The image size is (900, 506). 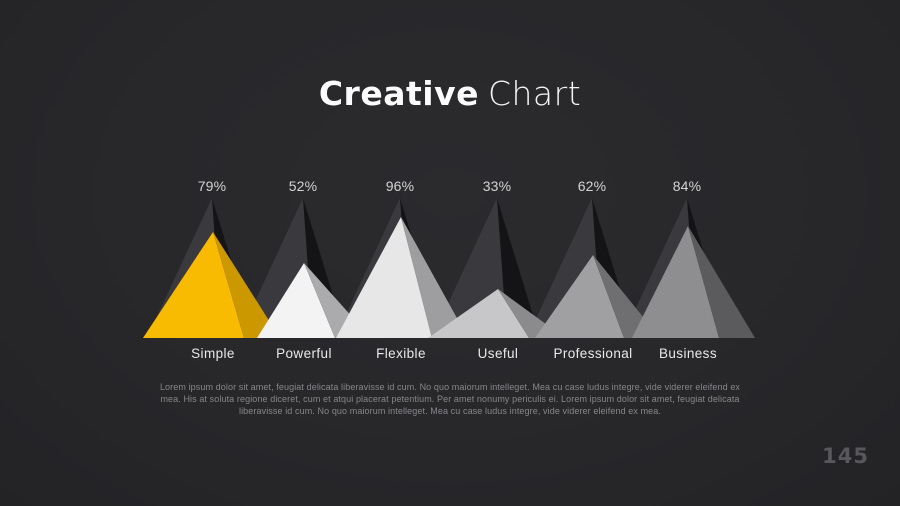 I want to click on page-title: Creative Chart, so click(x=450, y=94).